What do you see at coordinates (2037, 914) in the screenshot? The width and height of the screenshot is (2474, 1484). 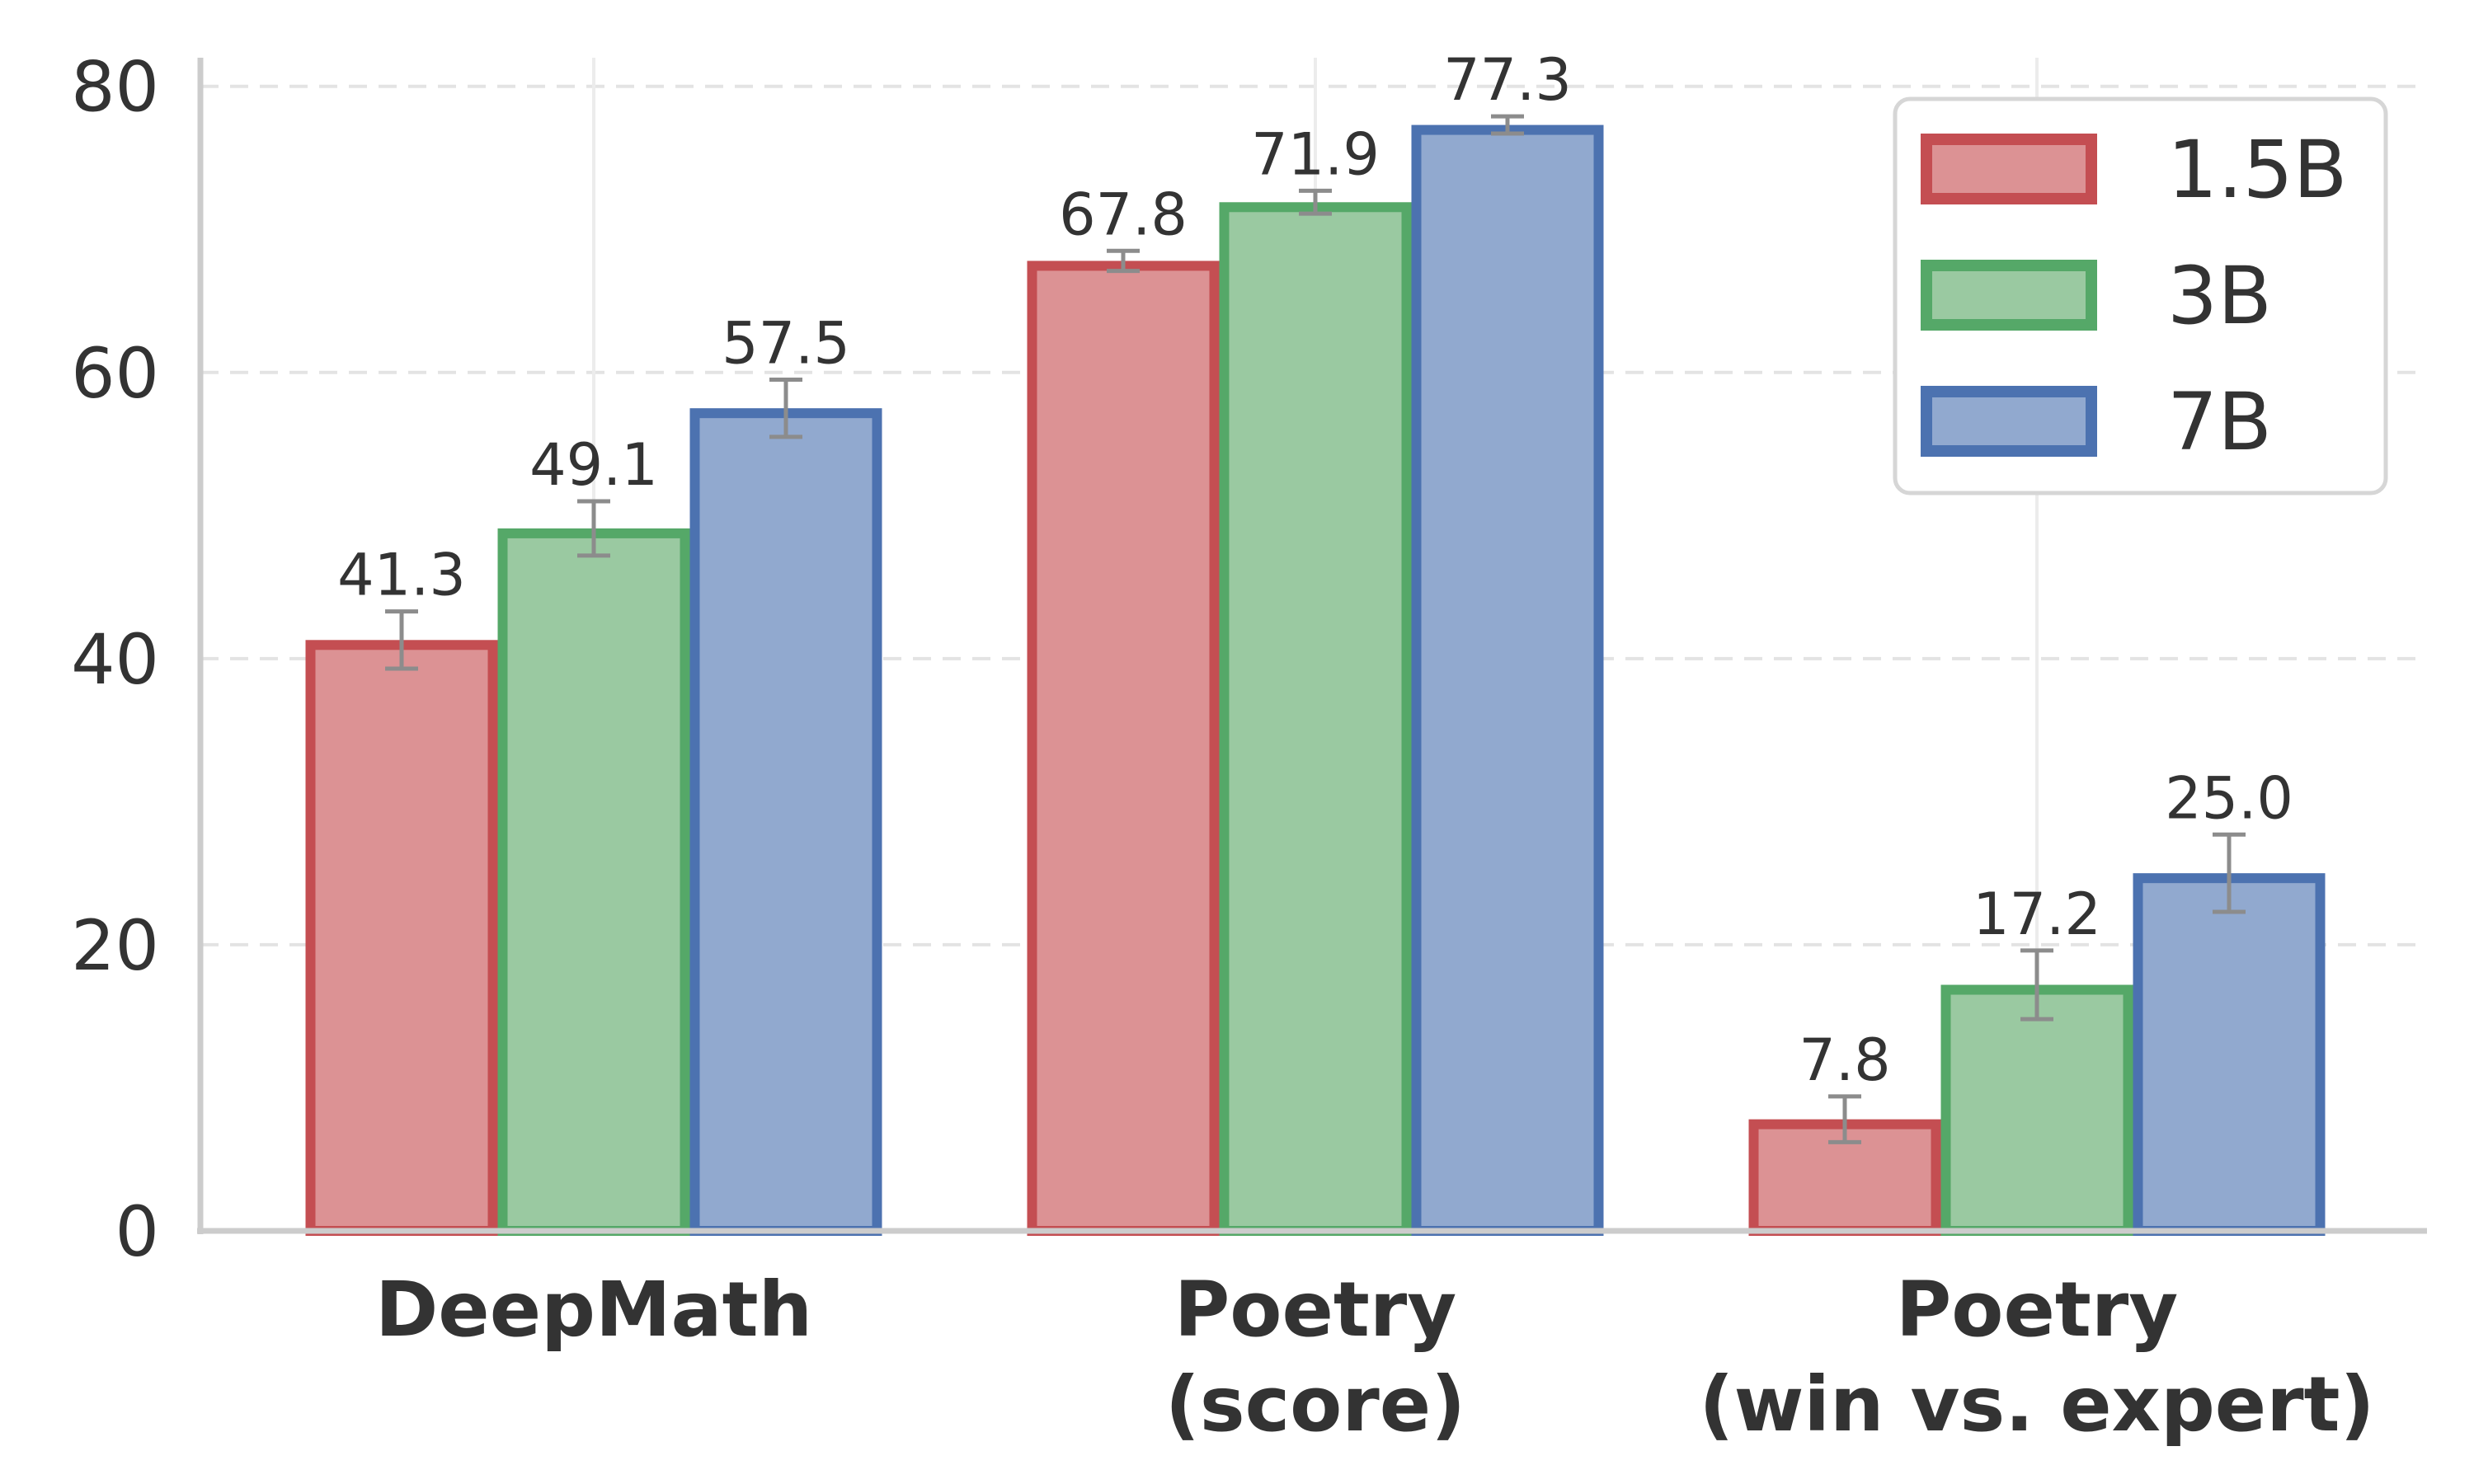 I see `value-label: 17.2` at bounding box center [2037, 914].